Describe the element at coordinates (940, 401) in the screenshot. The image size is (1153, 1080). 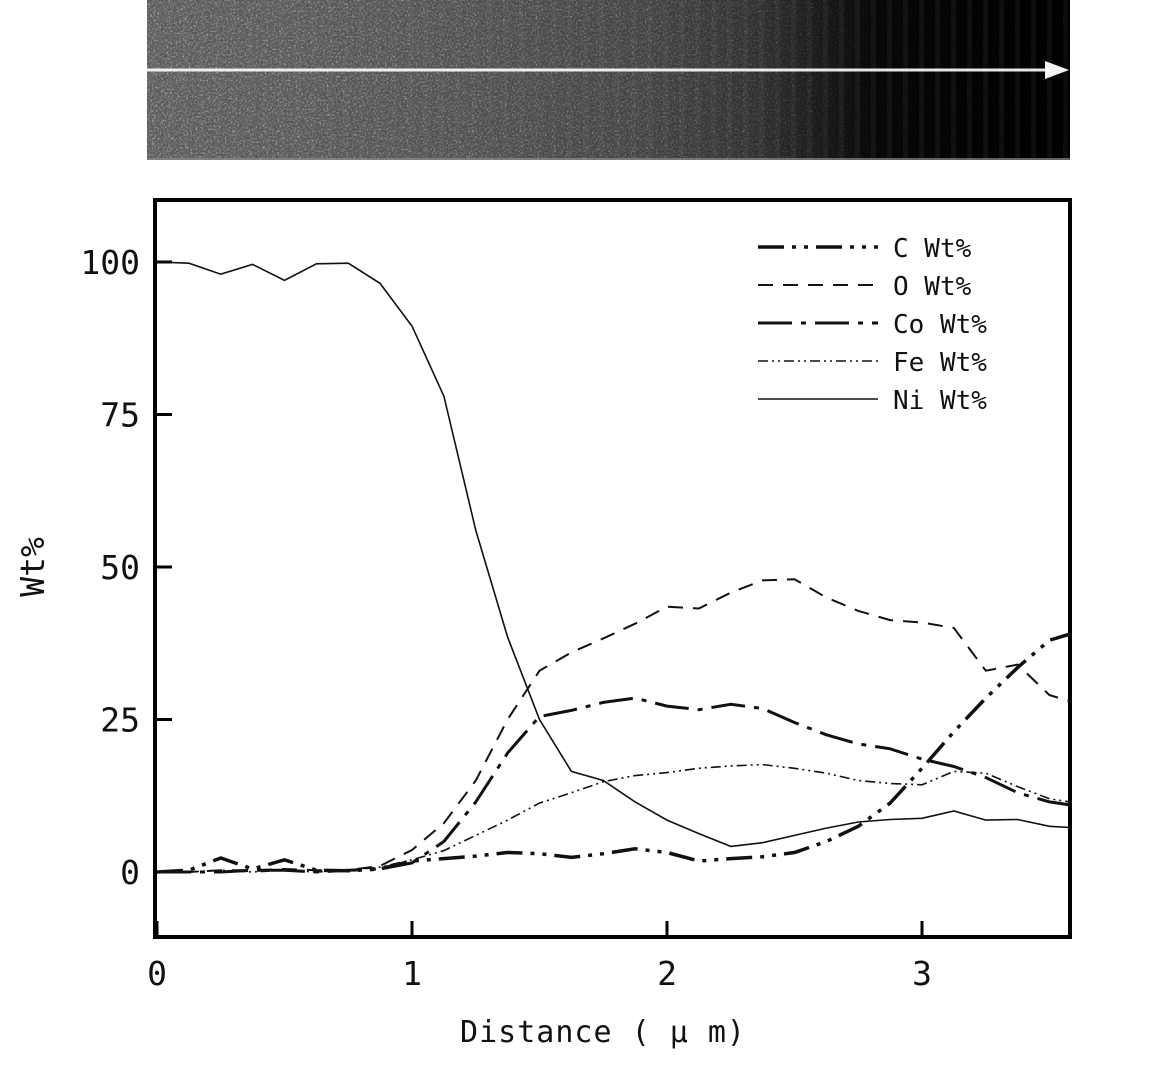
I see `legend-label-ni: Ni Wt%` at that location.